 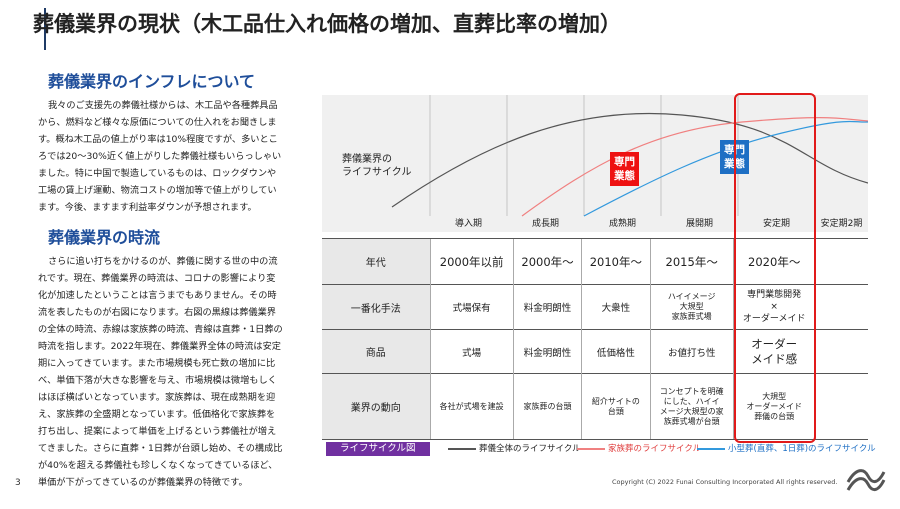 I want to click on cell-line: ×, so click(x=774, y=307).